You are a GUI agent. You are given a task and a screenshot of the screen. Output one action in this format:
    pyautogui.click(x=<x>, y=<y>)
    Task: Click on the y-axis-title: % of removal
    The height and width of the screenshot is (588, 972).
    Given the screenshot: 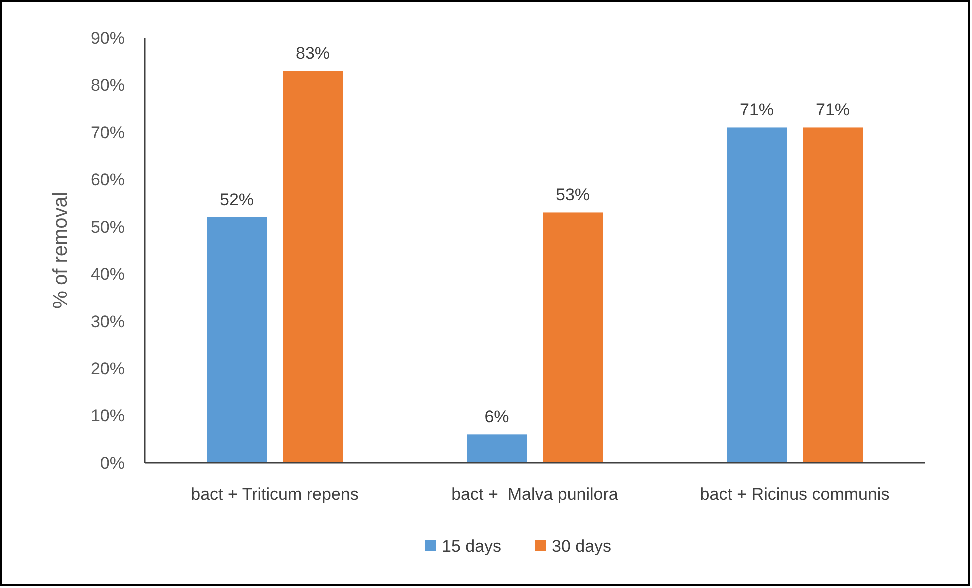 What is the action you would take?
    pyautogui.click(x=61, y=250)
    